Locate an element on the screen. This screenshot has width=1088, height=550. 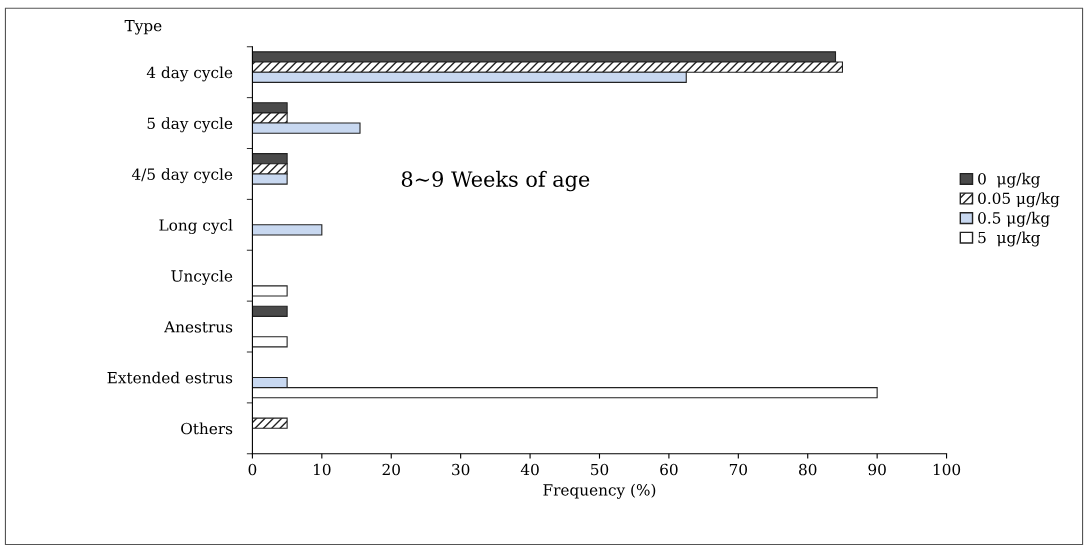
y-axis-title: Type is located at coordinates (143, 27).